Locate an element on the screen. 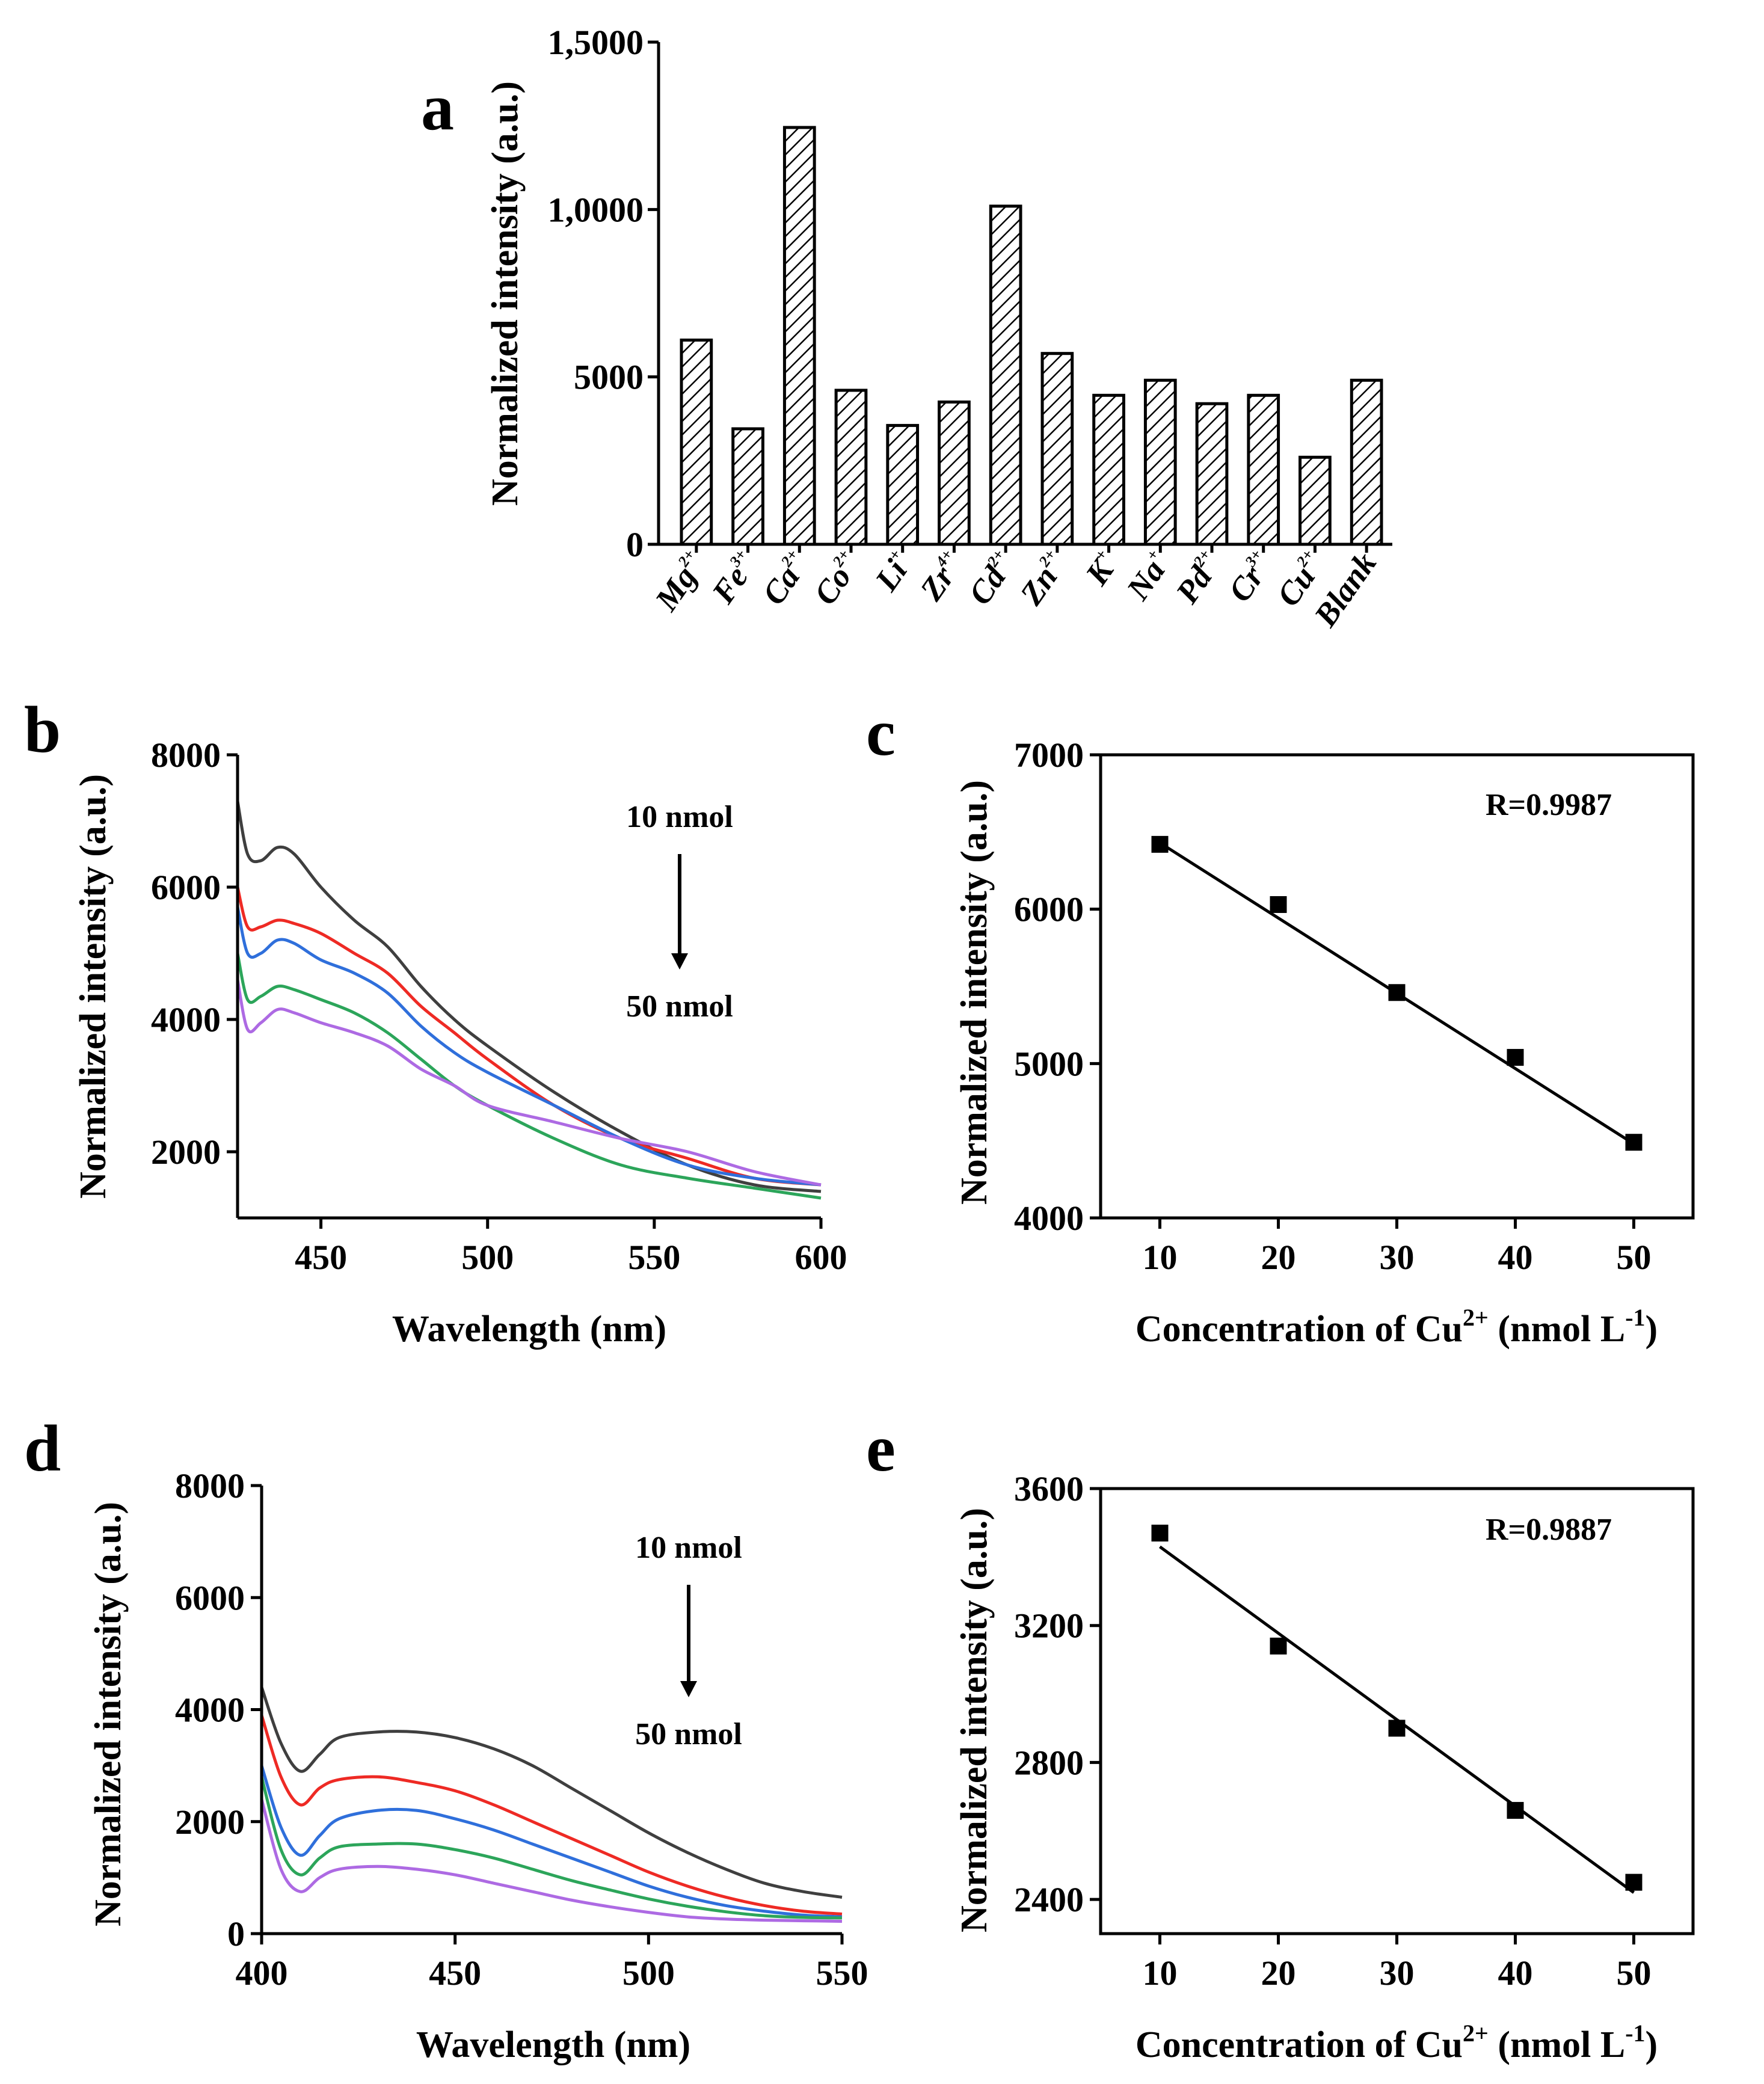 The height and width of the screenshot is (2084, 1764). e-ytick-label-1: 2800 is located at coordinates (1049, 1762).